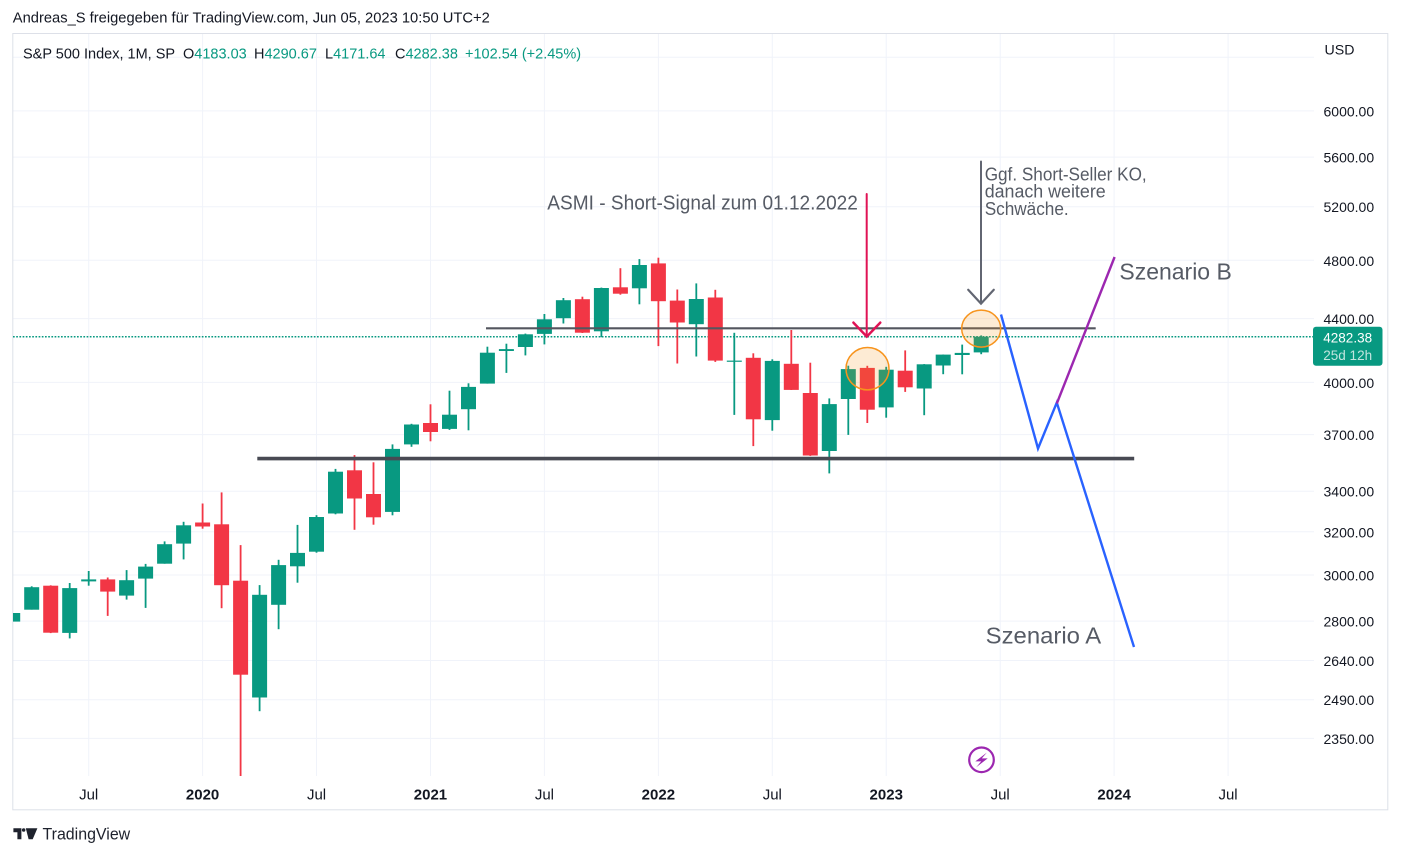 This screenshot has width=1401, height=861. Describe the element at coordinates (1349, 435) in the screenshot. I see `svg-text: 3700.00` at that location.